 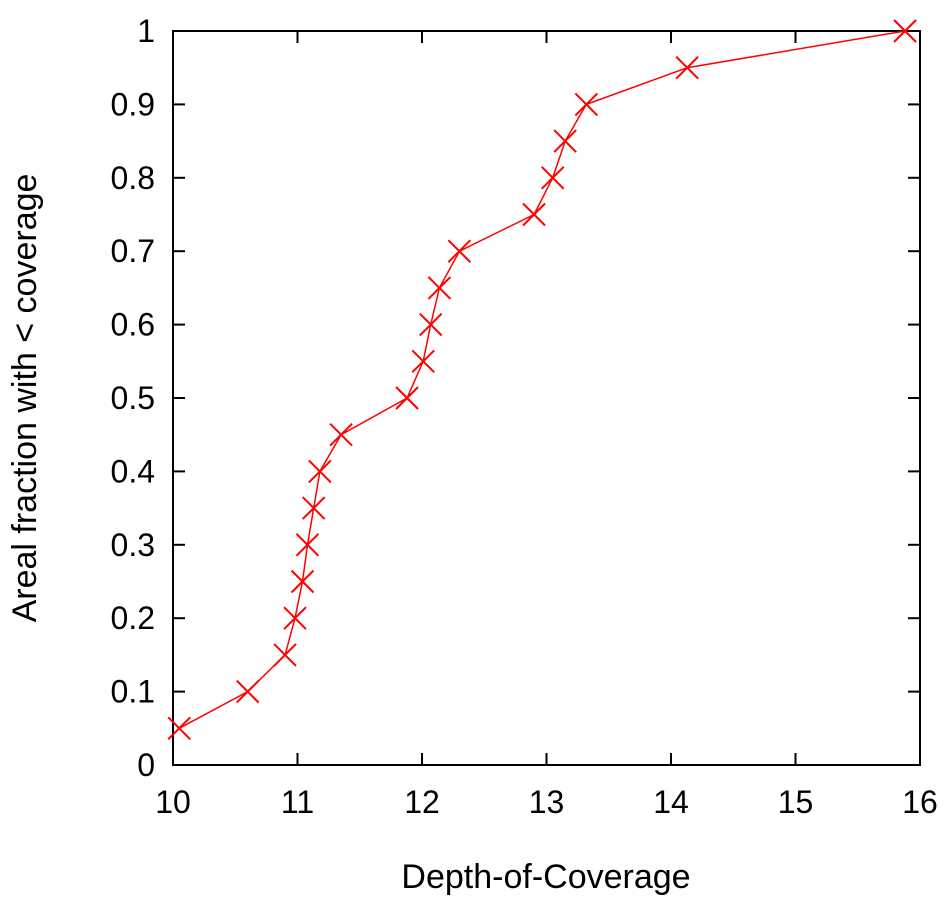 I want to click on y-tick-label: 0, so click(x=146, y=765).